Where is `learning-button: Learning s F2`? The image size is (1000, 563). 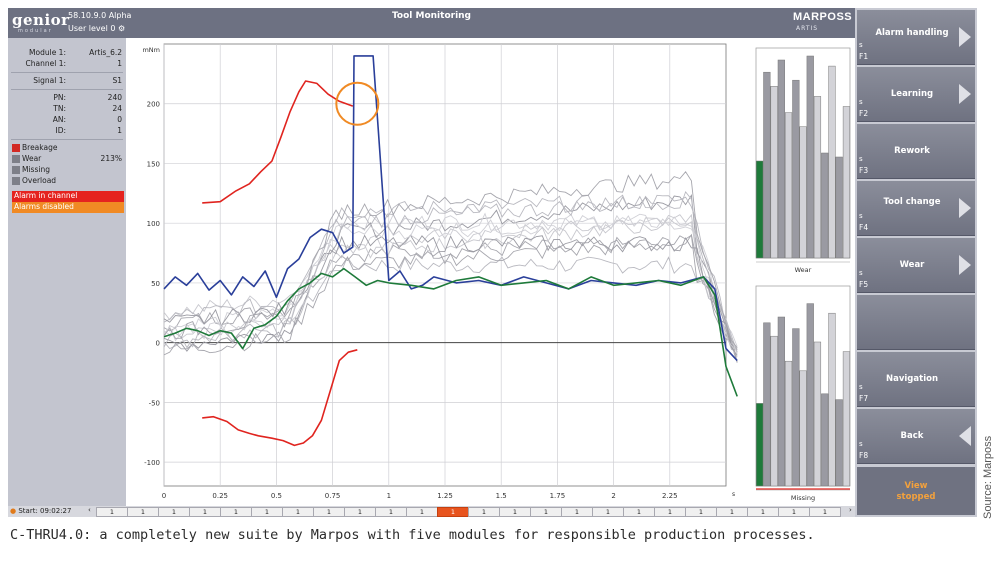
learning-button: Learning s F2 is located at coordinates (916, 94).